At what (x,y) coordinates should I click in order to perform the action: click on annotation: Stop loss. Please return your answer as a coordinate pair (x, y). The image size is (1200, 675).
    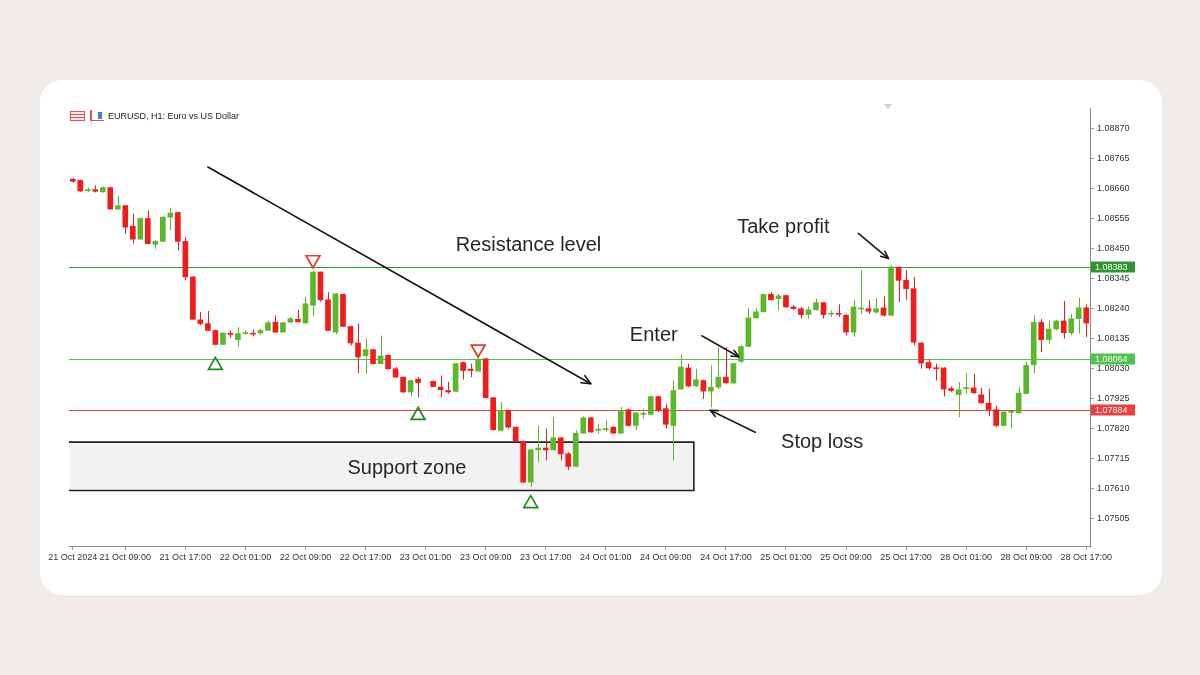
    Looking at the image, I should click on (822, 440).